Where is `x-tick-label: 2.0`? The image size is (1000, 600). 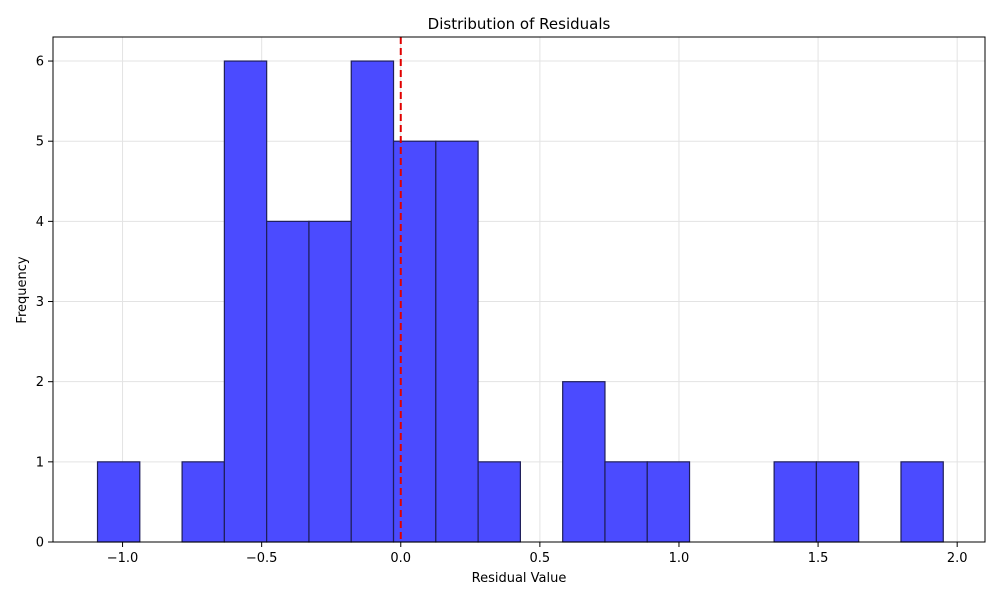 x-tick-label: 2.0 is located at coordinates (957, 558).